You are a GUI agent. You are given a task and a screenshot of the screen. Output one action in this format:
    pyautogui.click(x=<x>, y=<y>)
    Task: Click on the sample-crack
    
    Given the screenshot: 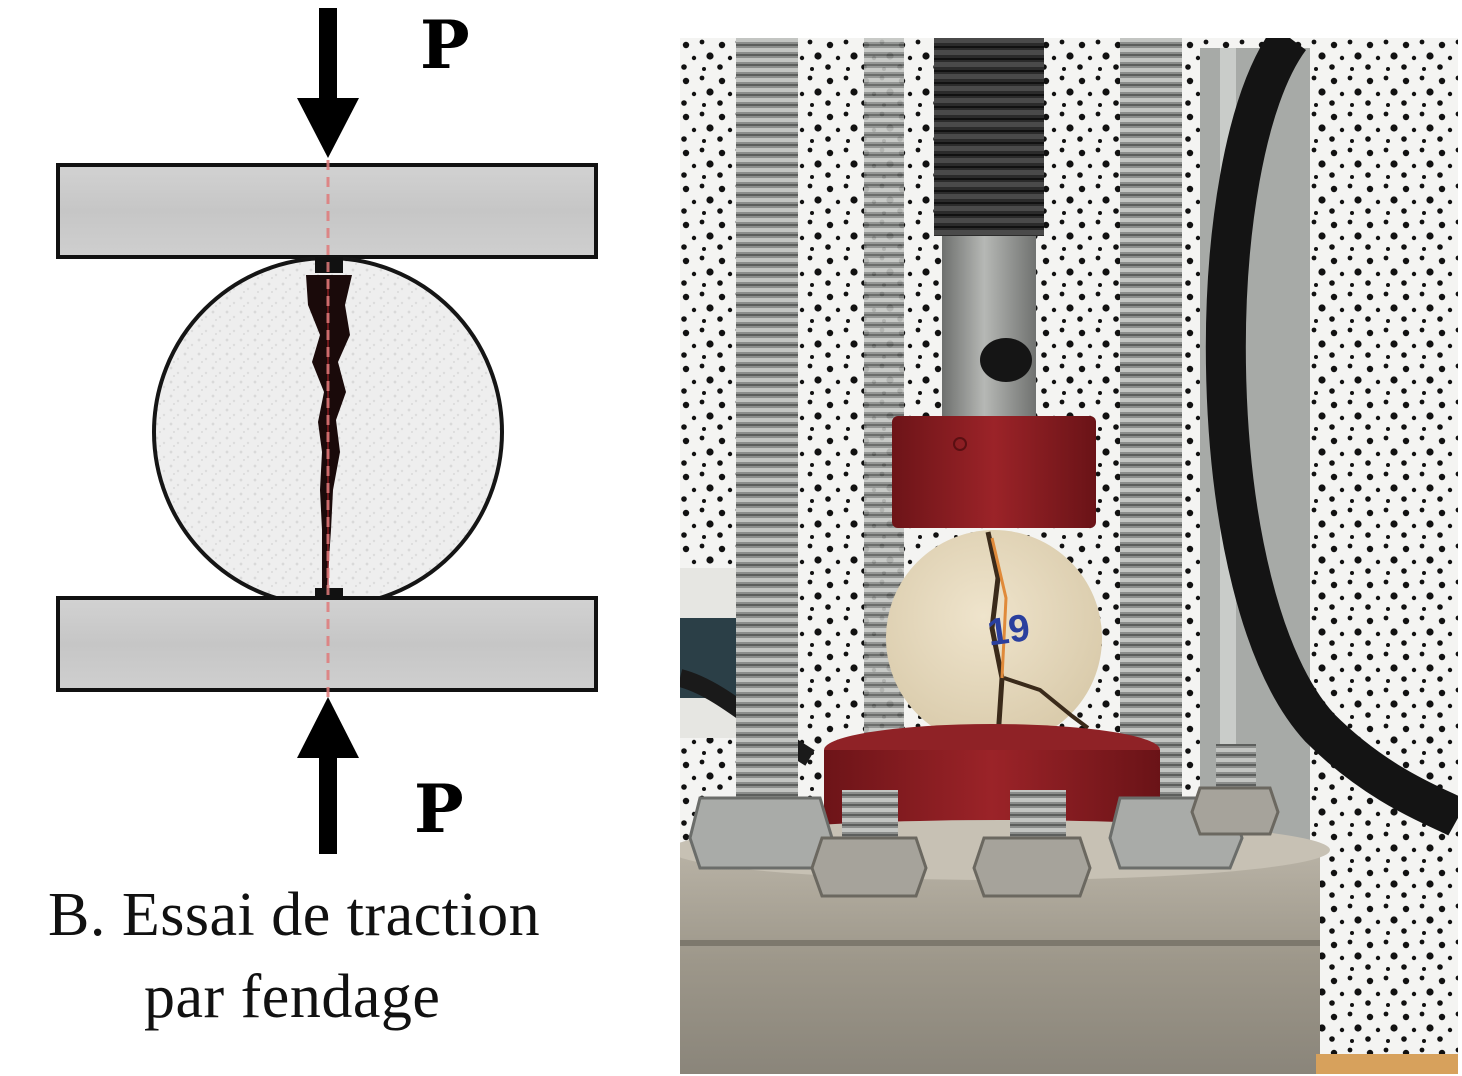 What is the action you would take?
    pyautogui.click(x=995, y=635)
    